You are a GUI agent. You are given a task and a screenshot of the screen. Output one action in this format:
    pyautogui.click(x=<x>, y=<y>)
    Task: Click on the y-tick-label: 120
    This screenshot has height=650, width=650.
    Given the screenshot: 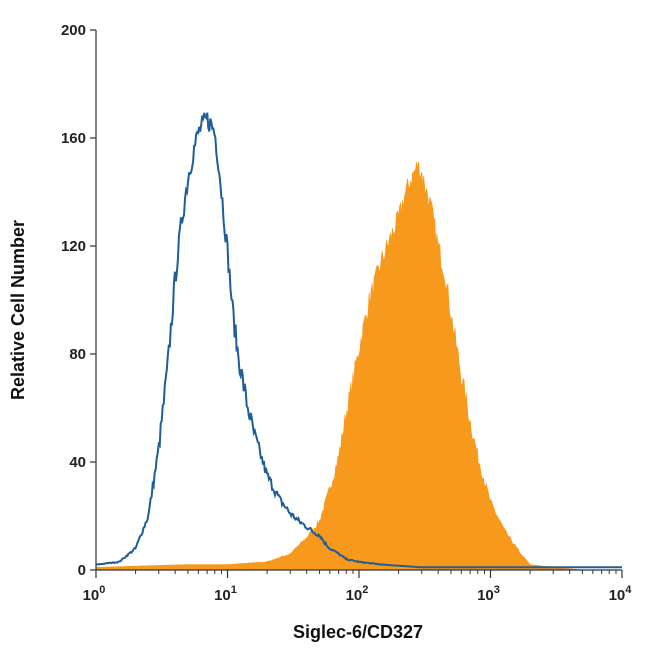 What is the action you would take?
    pyautogui.click(x=73, y=246)
    